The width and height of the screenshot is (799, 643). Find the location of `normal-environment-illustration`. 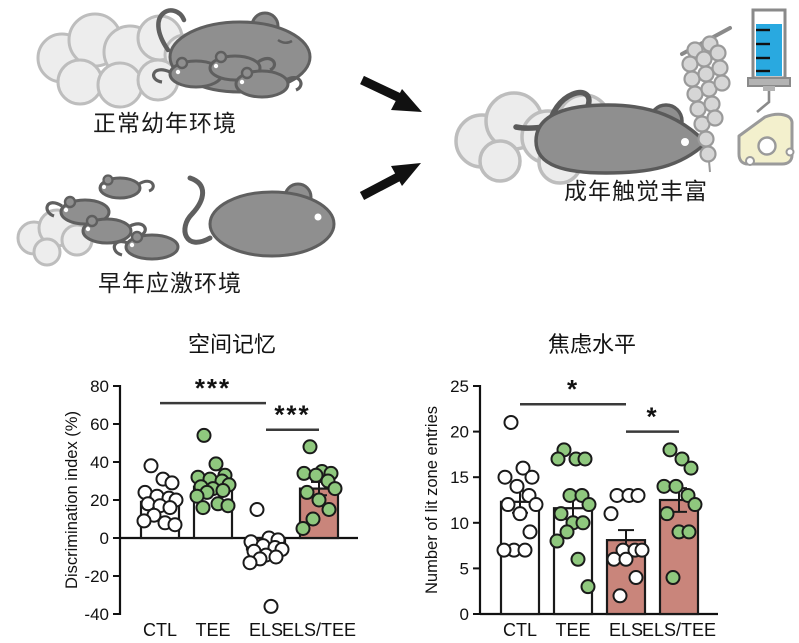

normal-environment-illustration is located at coordinates (174, 58).